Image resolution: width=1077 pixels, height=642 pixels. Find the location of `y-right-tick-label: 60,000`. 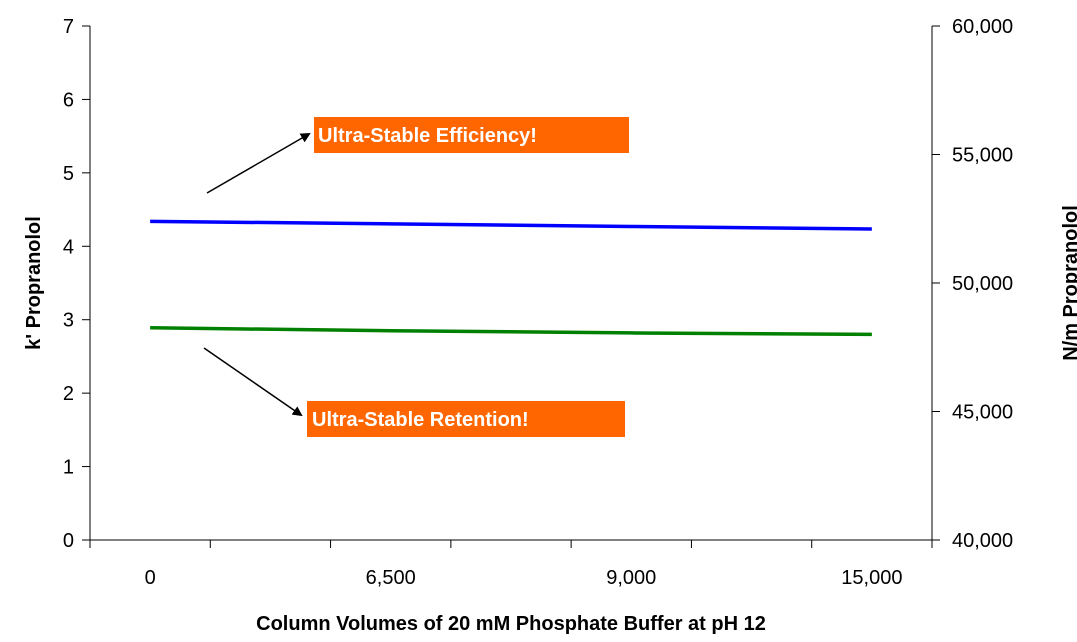

y-right-tick-label: 60,000 is located at coordinates (982, 27).